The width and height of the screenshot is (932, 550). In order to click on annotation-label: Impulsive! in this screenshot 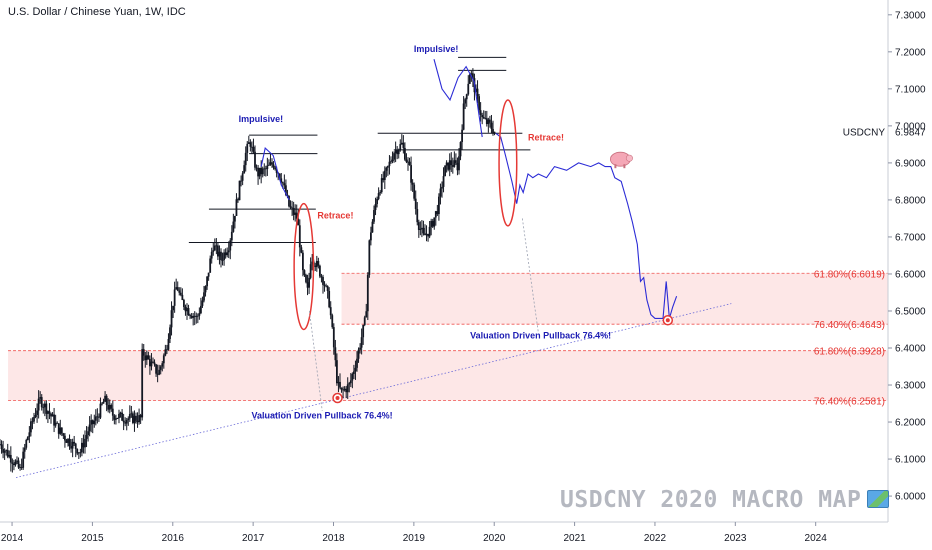, I will do `click(261, 119)`.